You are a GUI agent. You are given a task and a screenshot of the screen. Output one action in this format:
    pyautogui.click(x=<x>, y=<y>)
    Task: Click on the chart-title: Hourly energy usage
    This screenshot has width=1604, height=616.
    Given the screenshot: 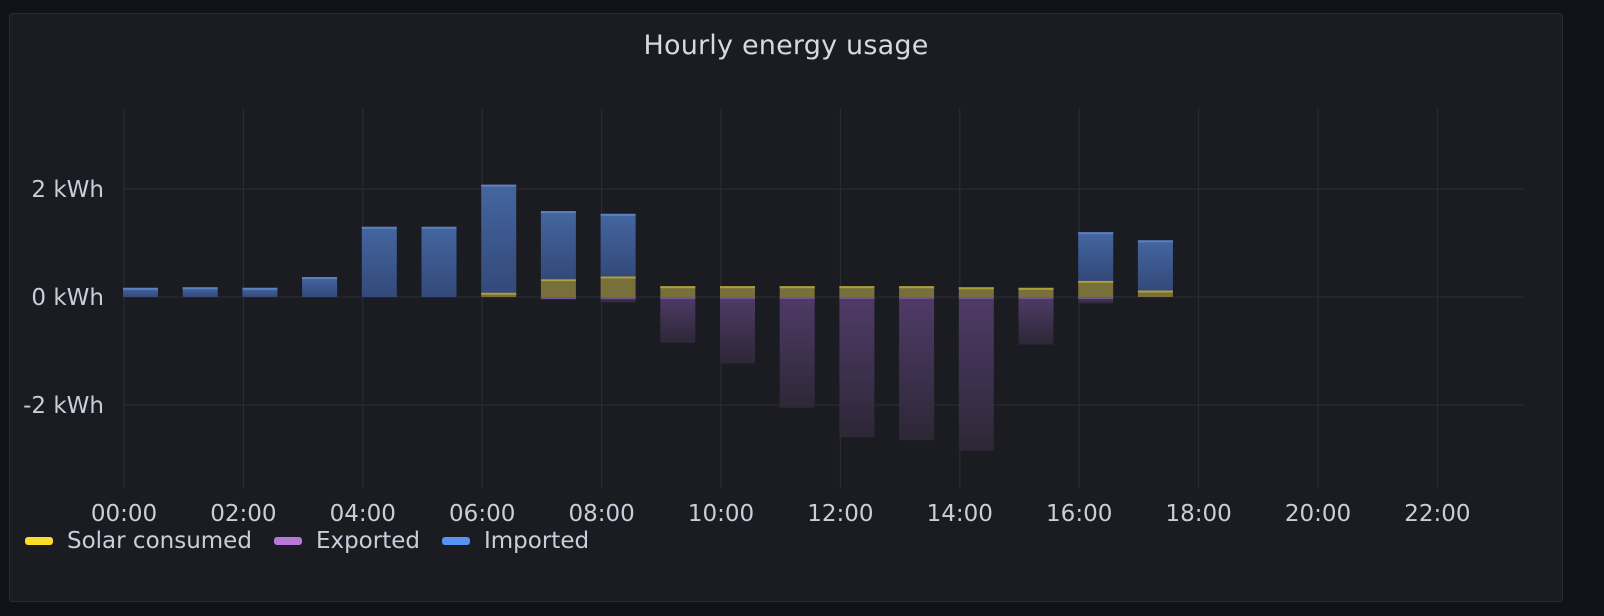 What is the action you would take?
    pyautogui.click(x=786, y=45)
    